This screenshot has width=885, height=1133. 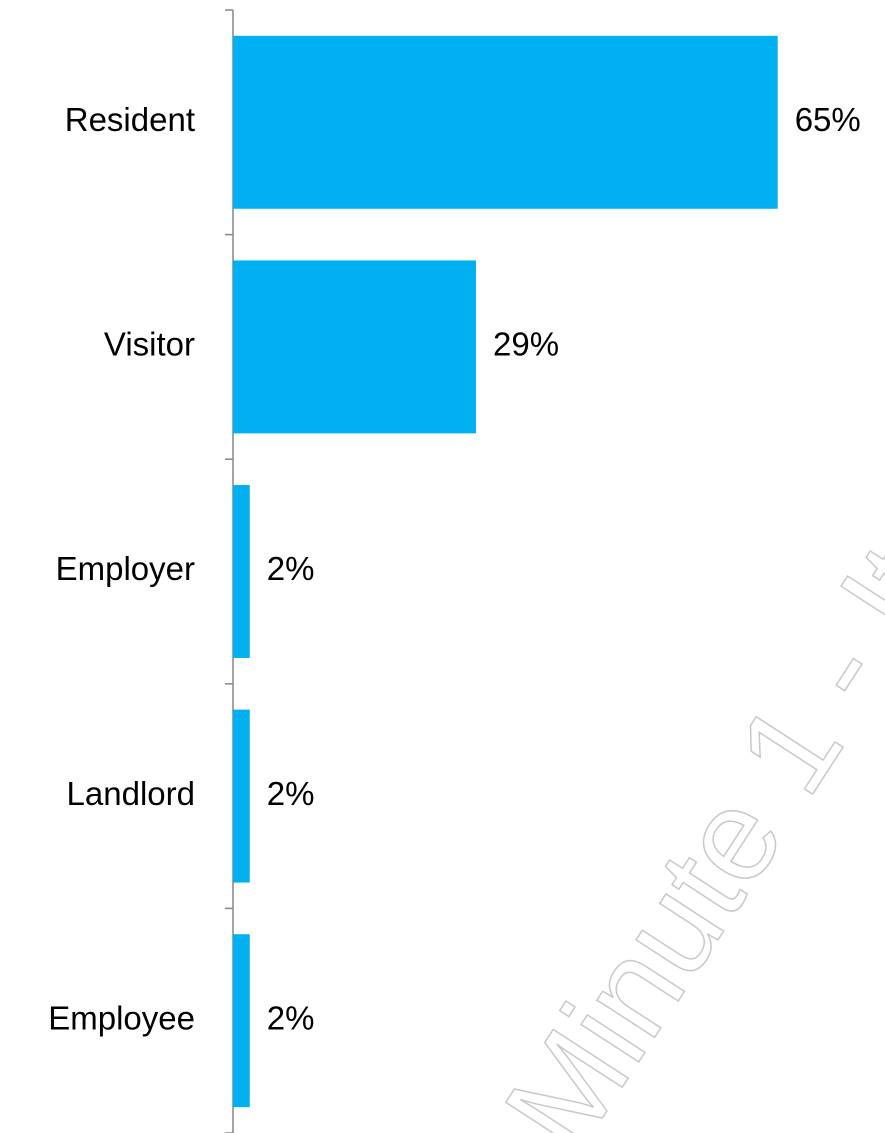 I want to click on y-tick-label: Visitor, so click(x=149, y=344).